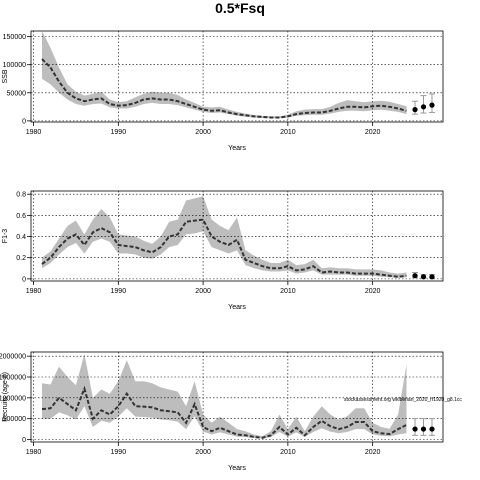 The width and height of the screenshot is (480, 480). I want to click on y-axis-label: Recruits (age 0), so click(5, 397).